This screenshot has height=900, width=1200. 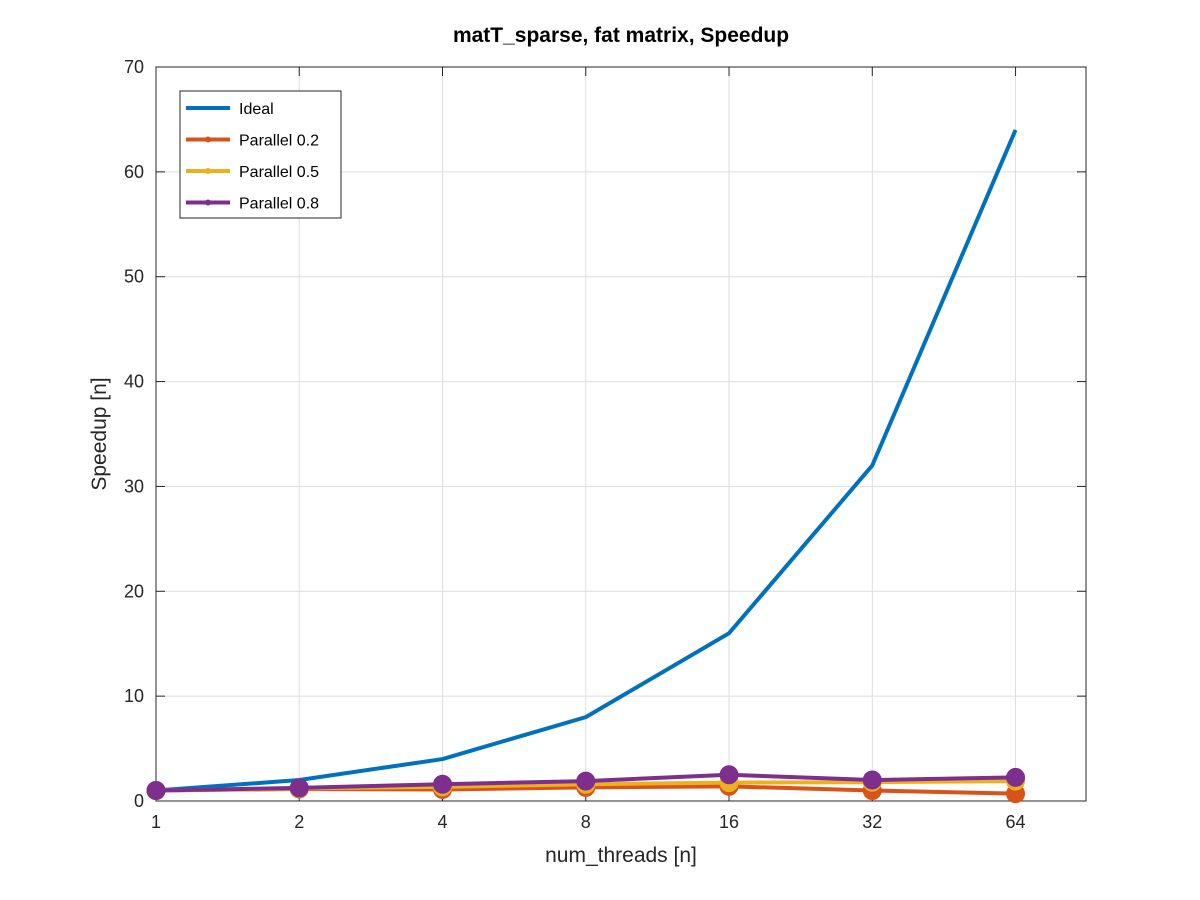 What do you see at coordinates (134, 172) in the screenshot?
I see `y-tick-label: 60` at bounding box center [134, 172].